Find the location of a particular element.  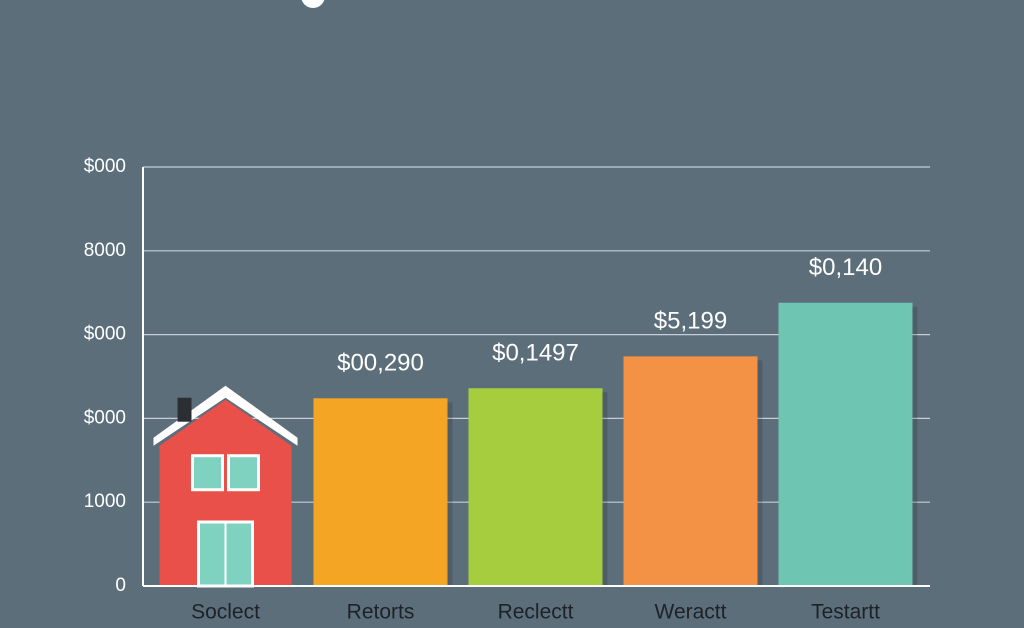

house-body is located at coordinates (225, 492).